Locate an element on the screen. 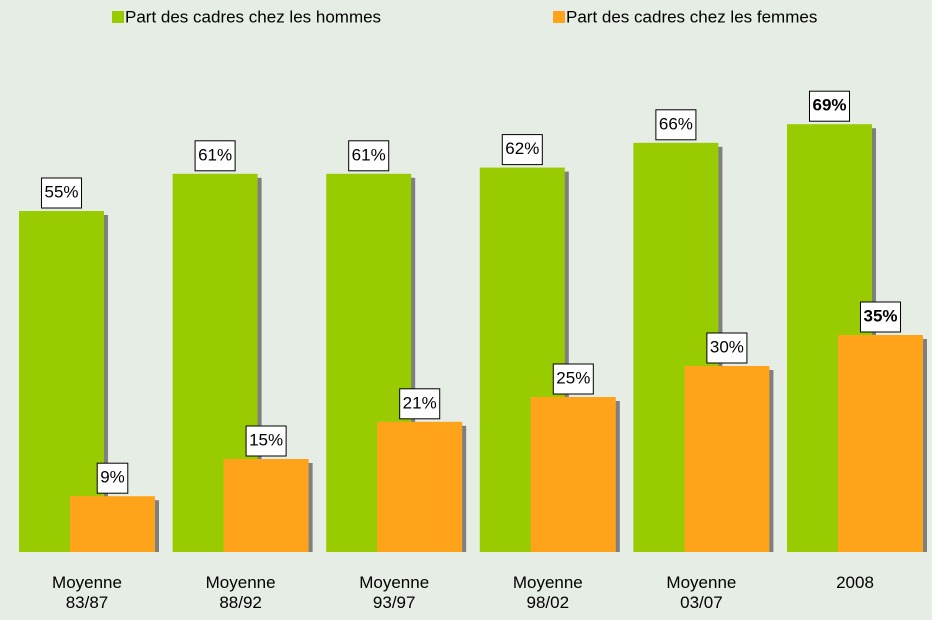 Image resolution: width=932 pixels, height=620 pixels. data-label: 25% is located at coordinates (573, 377).